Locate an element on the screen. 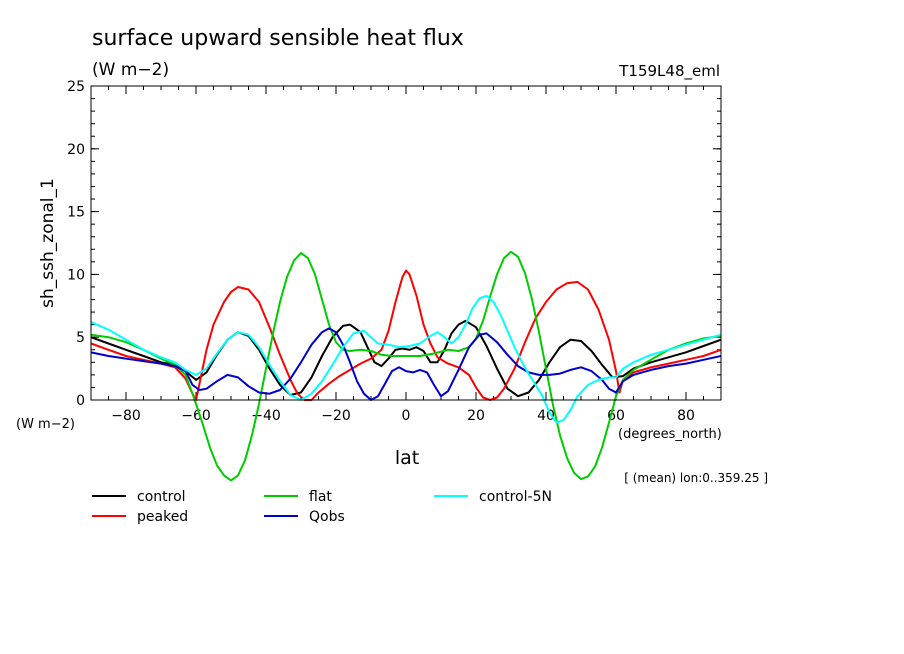 The height and width of the screenshot is (654, 904). legend-label: control is located at coordinates (161, 497).